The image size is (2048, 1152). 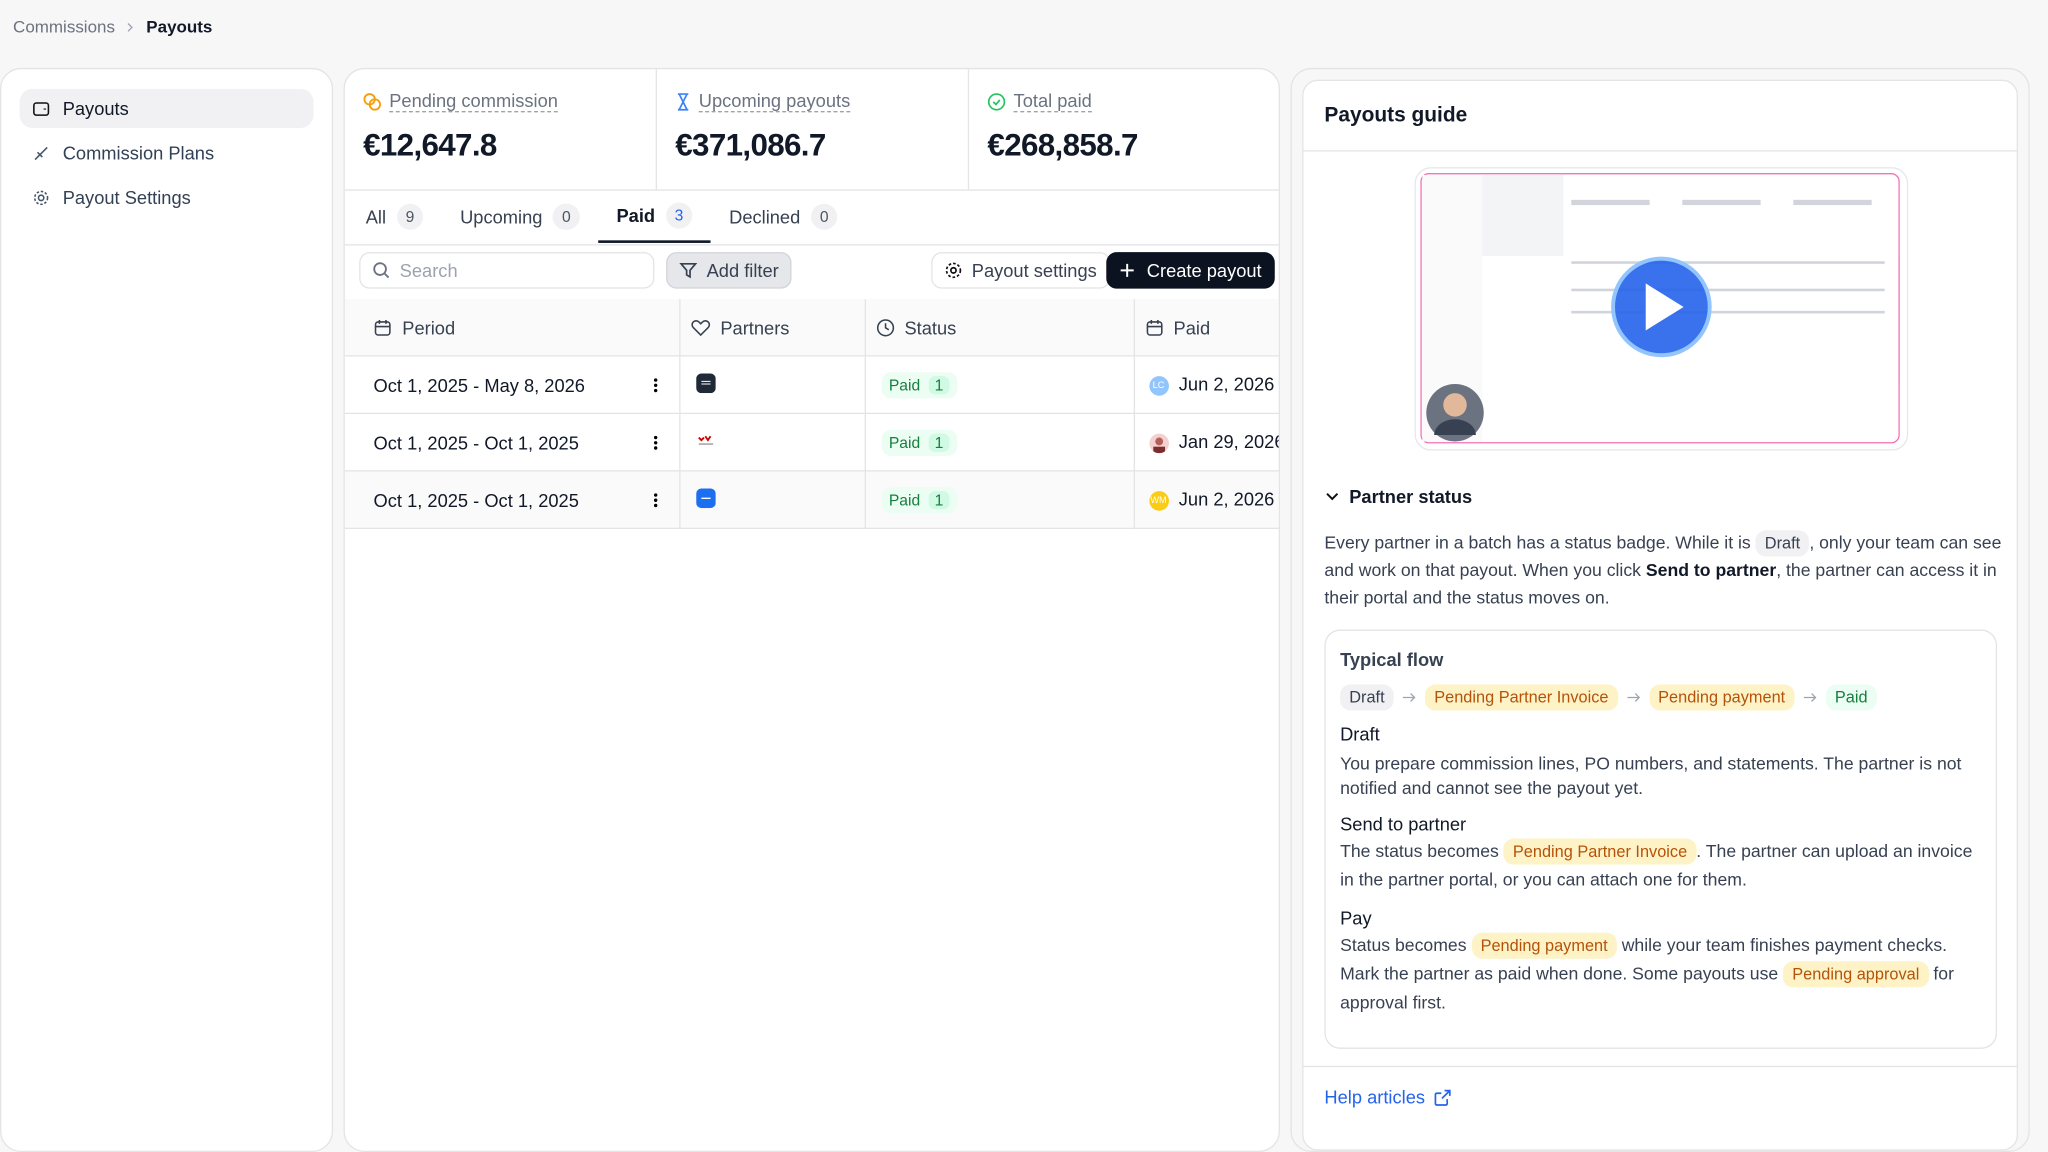 What do you see at coordinates (507, 270) in the screenshot?
I see `search-input: Search` at bounding box center [507, 270].